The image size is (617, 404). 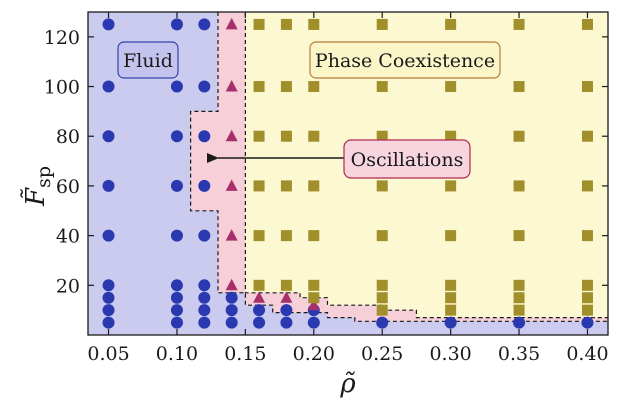 I want to click on coexistence-label-box: Phase Coexistence, so click(x=405, y=60).